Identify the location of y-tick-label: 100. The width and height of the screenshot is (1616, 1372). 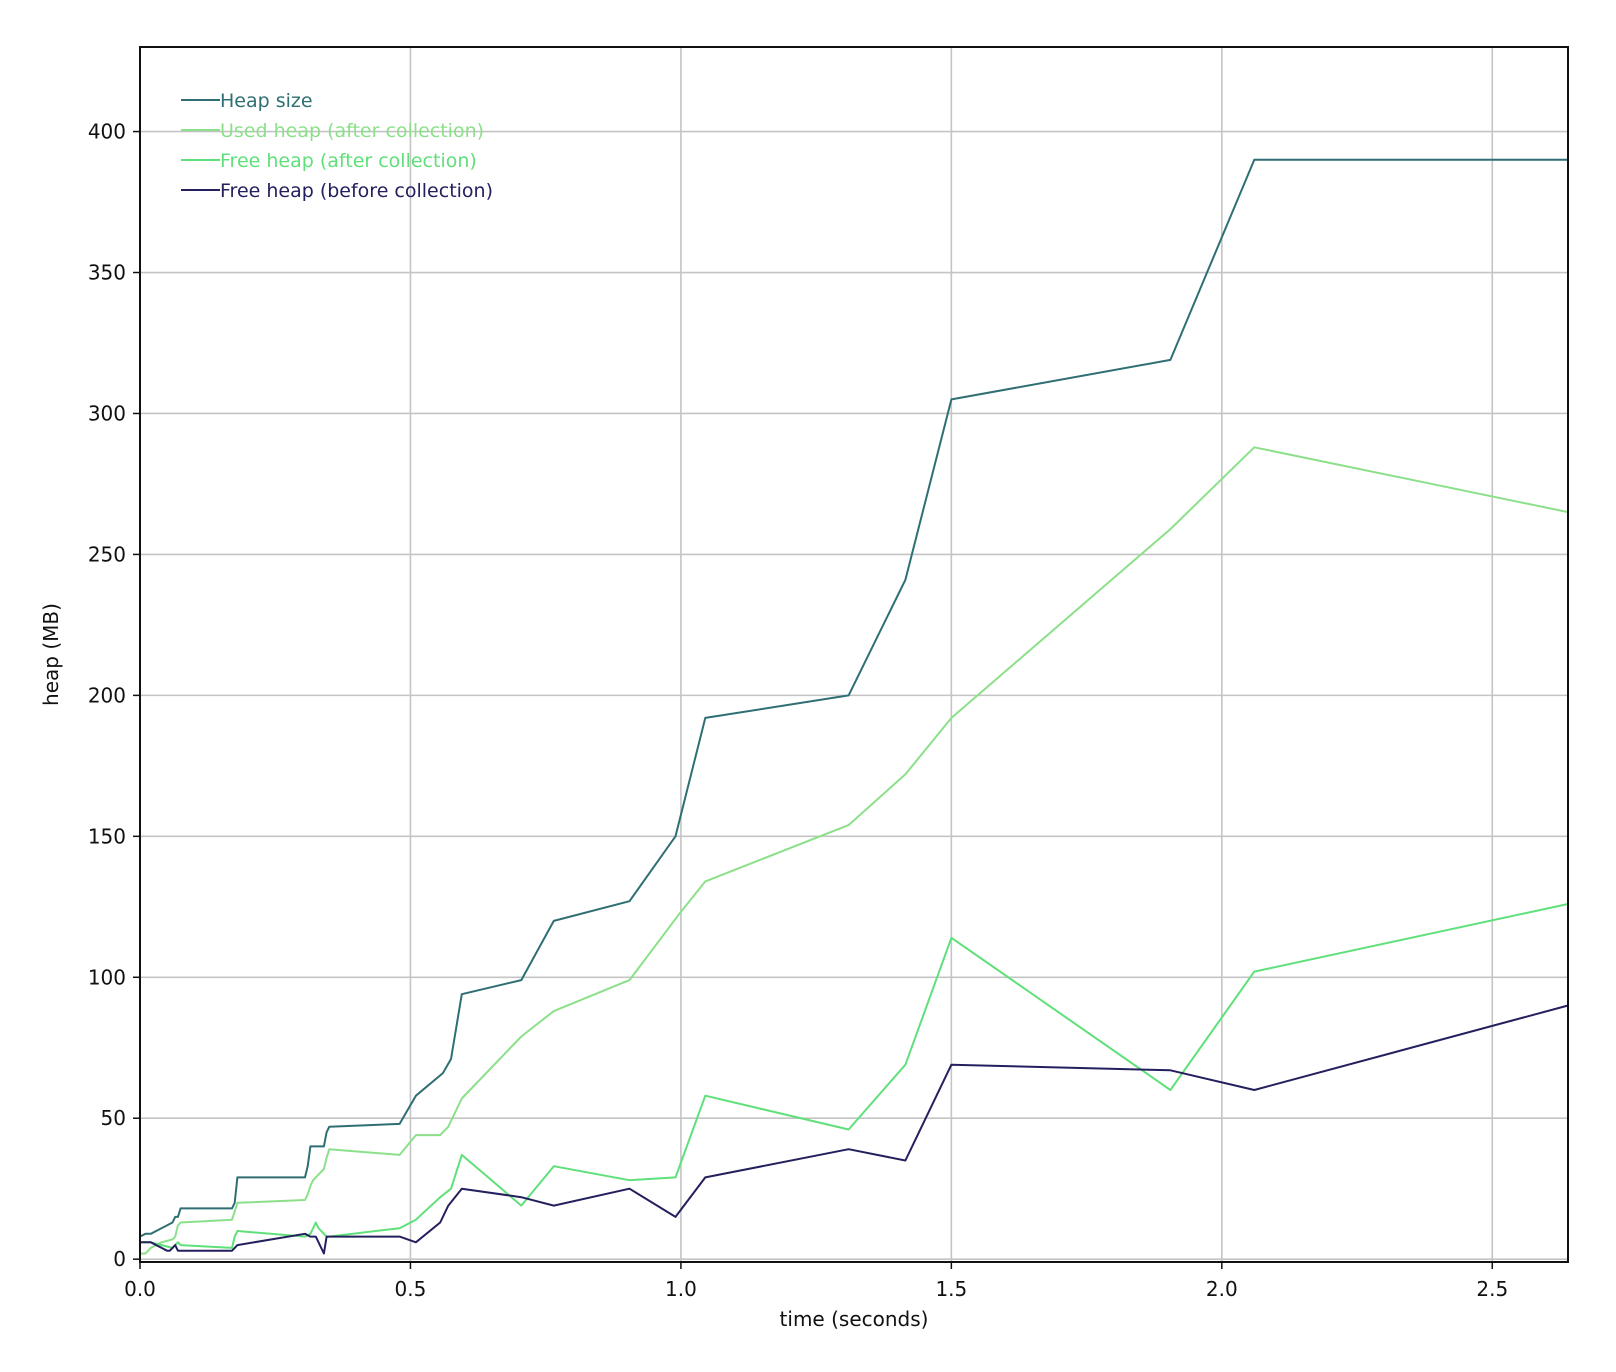
(107, 977).